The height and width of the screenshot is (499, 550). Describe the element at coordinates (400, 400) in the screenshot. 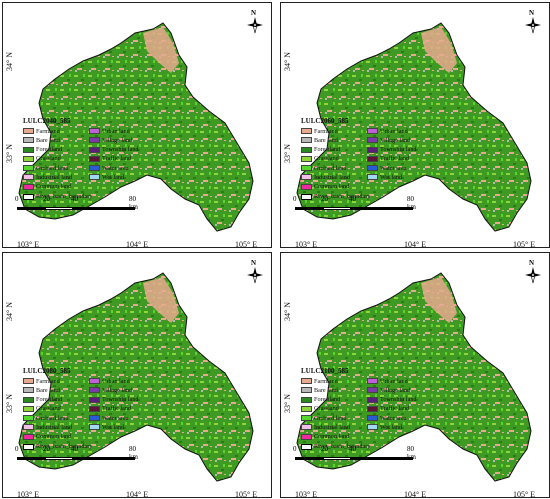

I see `legend-item: Township land` at that location.